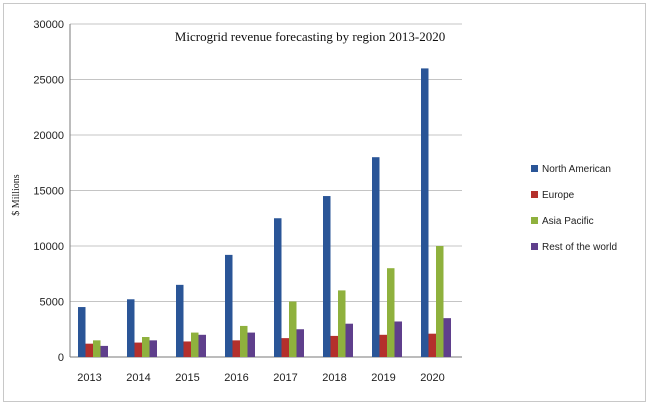 This screenshot has width=651, height=407. Describe the element at coordinates (285, 378) in the screenshot. I see `x-tick-label: 2017` at that location.